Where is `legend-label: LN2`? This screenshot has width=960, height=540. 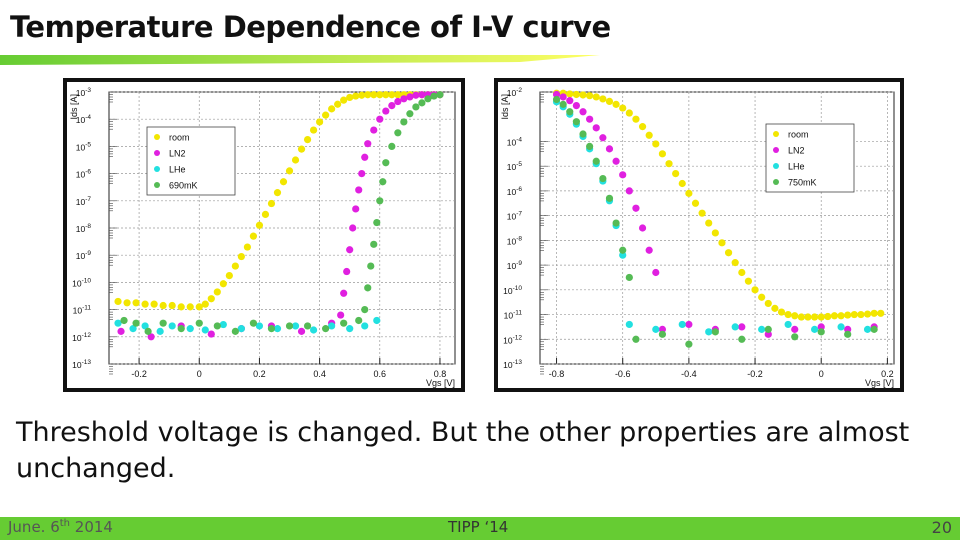
legend-label: LN2 is located at coordinates (177, 154).